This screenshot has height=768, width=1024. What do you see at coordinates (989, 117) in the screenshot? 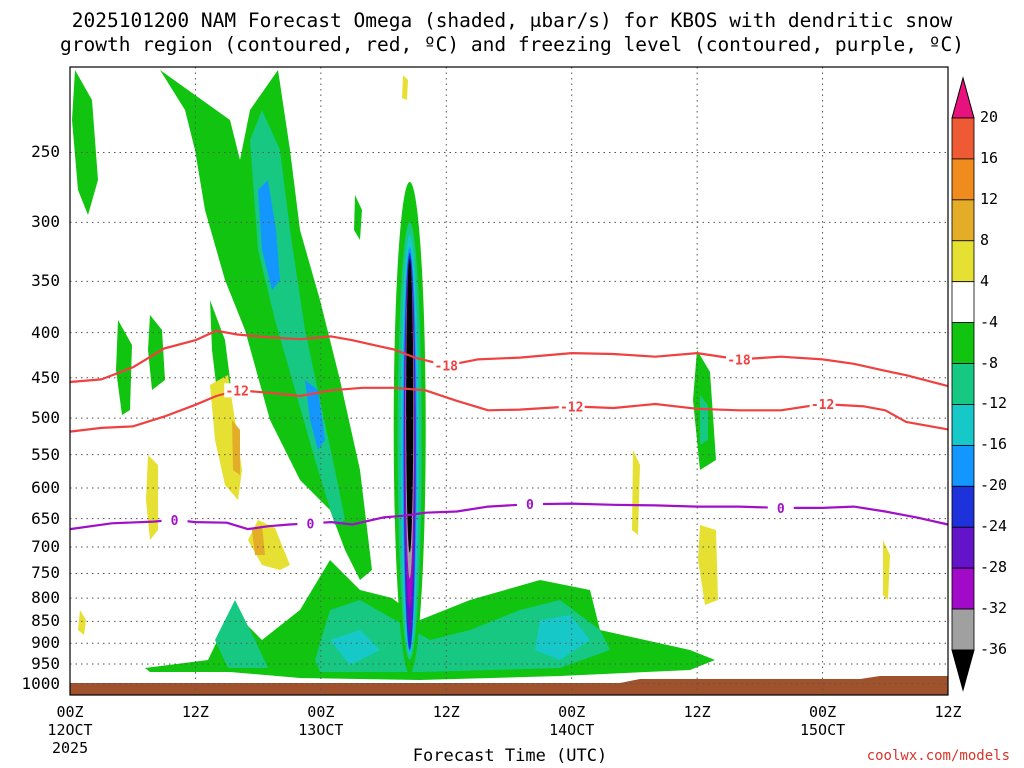
I see `colorbar-tick-label: 20` at bounding box center [989, 117].